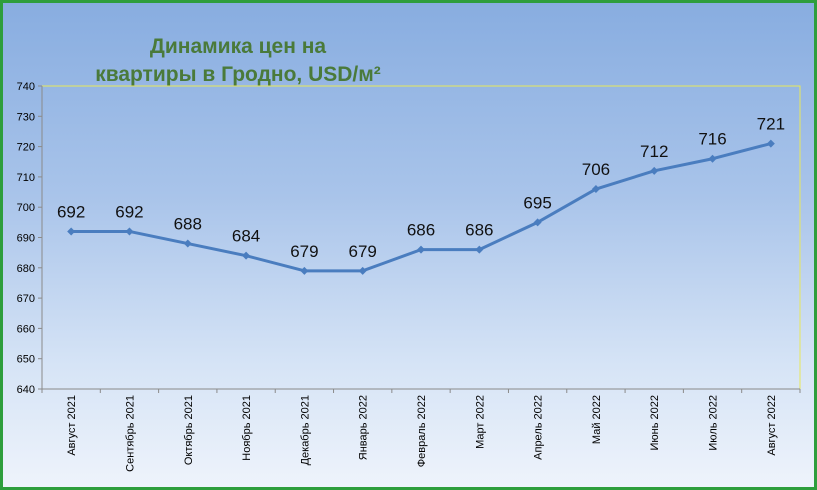 This screenshot has height=490, width=817. I want to click on x-tick-label: Август 2021, so click(72, 425).